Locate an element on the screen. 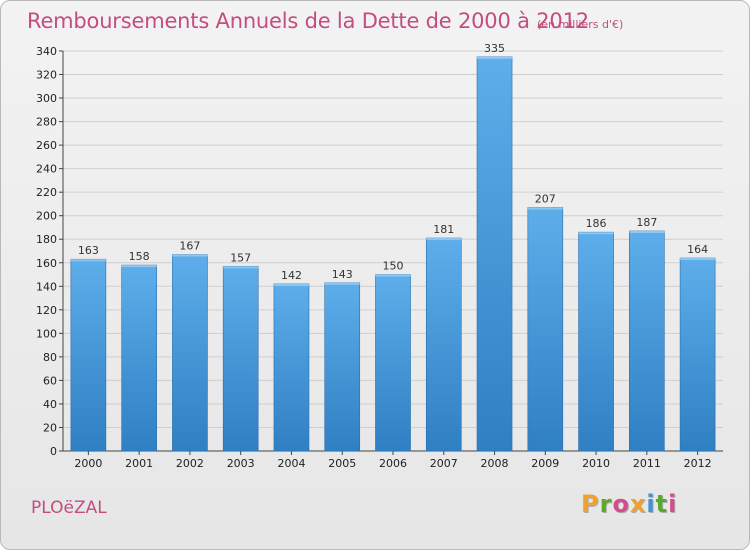 The image size is (750, 550). y-tick-label: 80 is located at coordinates (50, 357).